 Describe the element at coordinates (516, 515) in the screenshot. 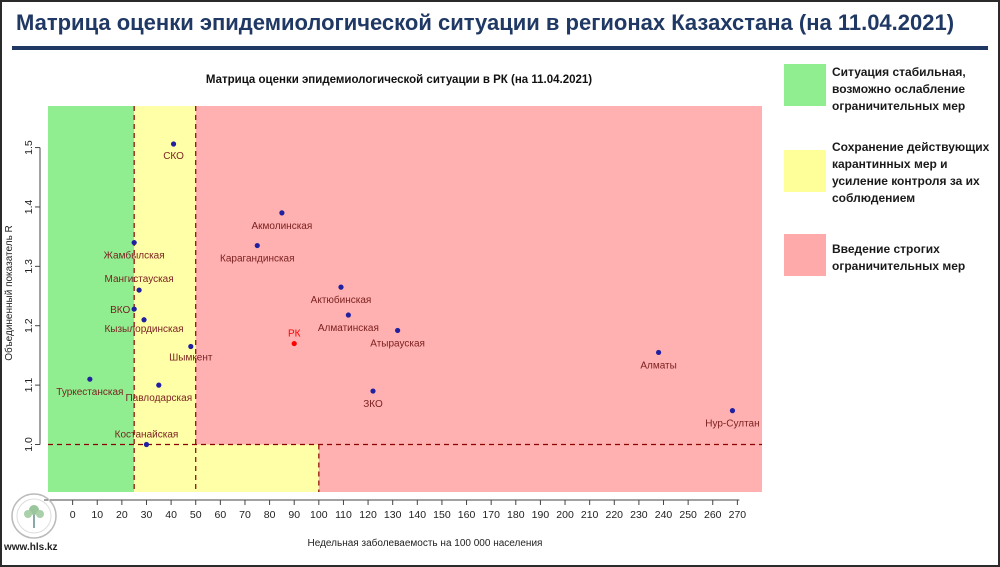

I see `x-tick-label: 180` at that location.